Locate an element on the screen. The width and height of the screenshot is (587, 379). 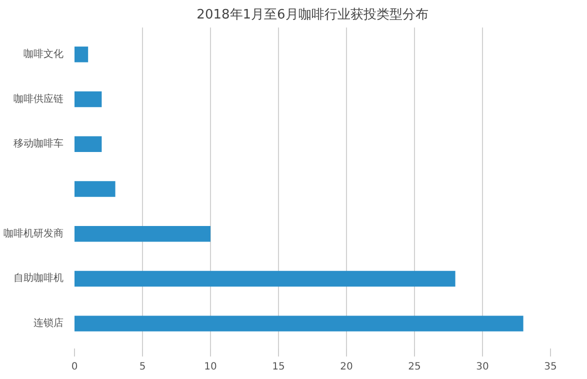
x-tick-label: 35 is located at coordinates (550, 367).